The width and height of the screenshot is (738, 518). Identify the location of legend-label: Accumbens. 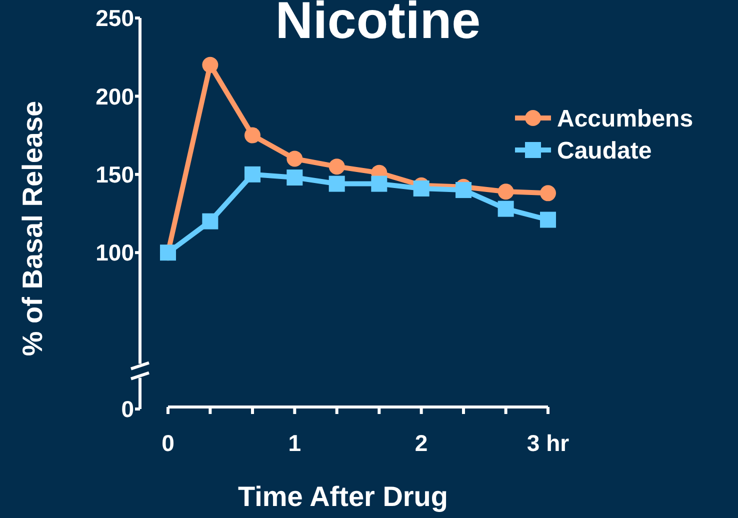
(625, 118).